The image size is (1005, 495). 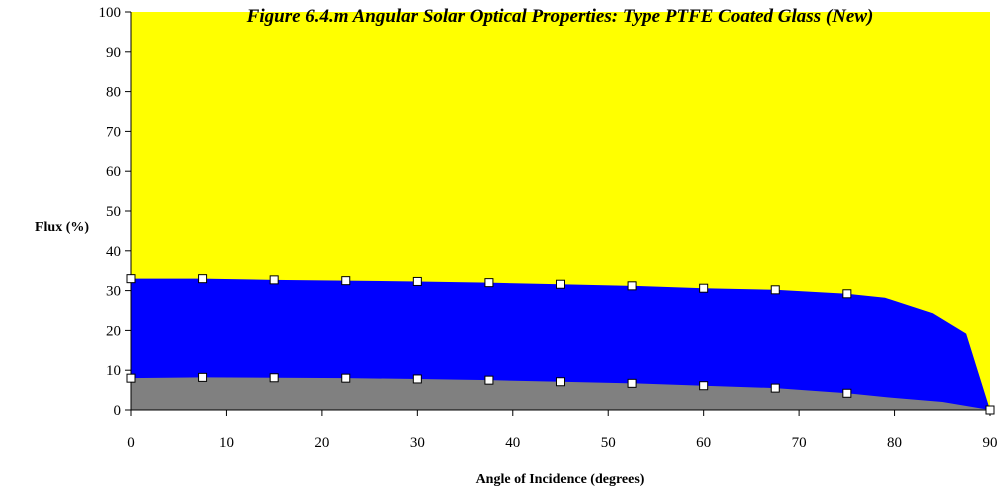 I want to click on y-tick-label: 10, so click(x=113, y=371).